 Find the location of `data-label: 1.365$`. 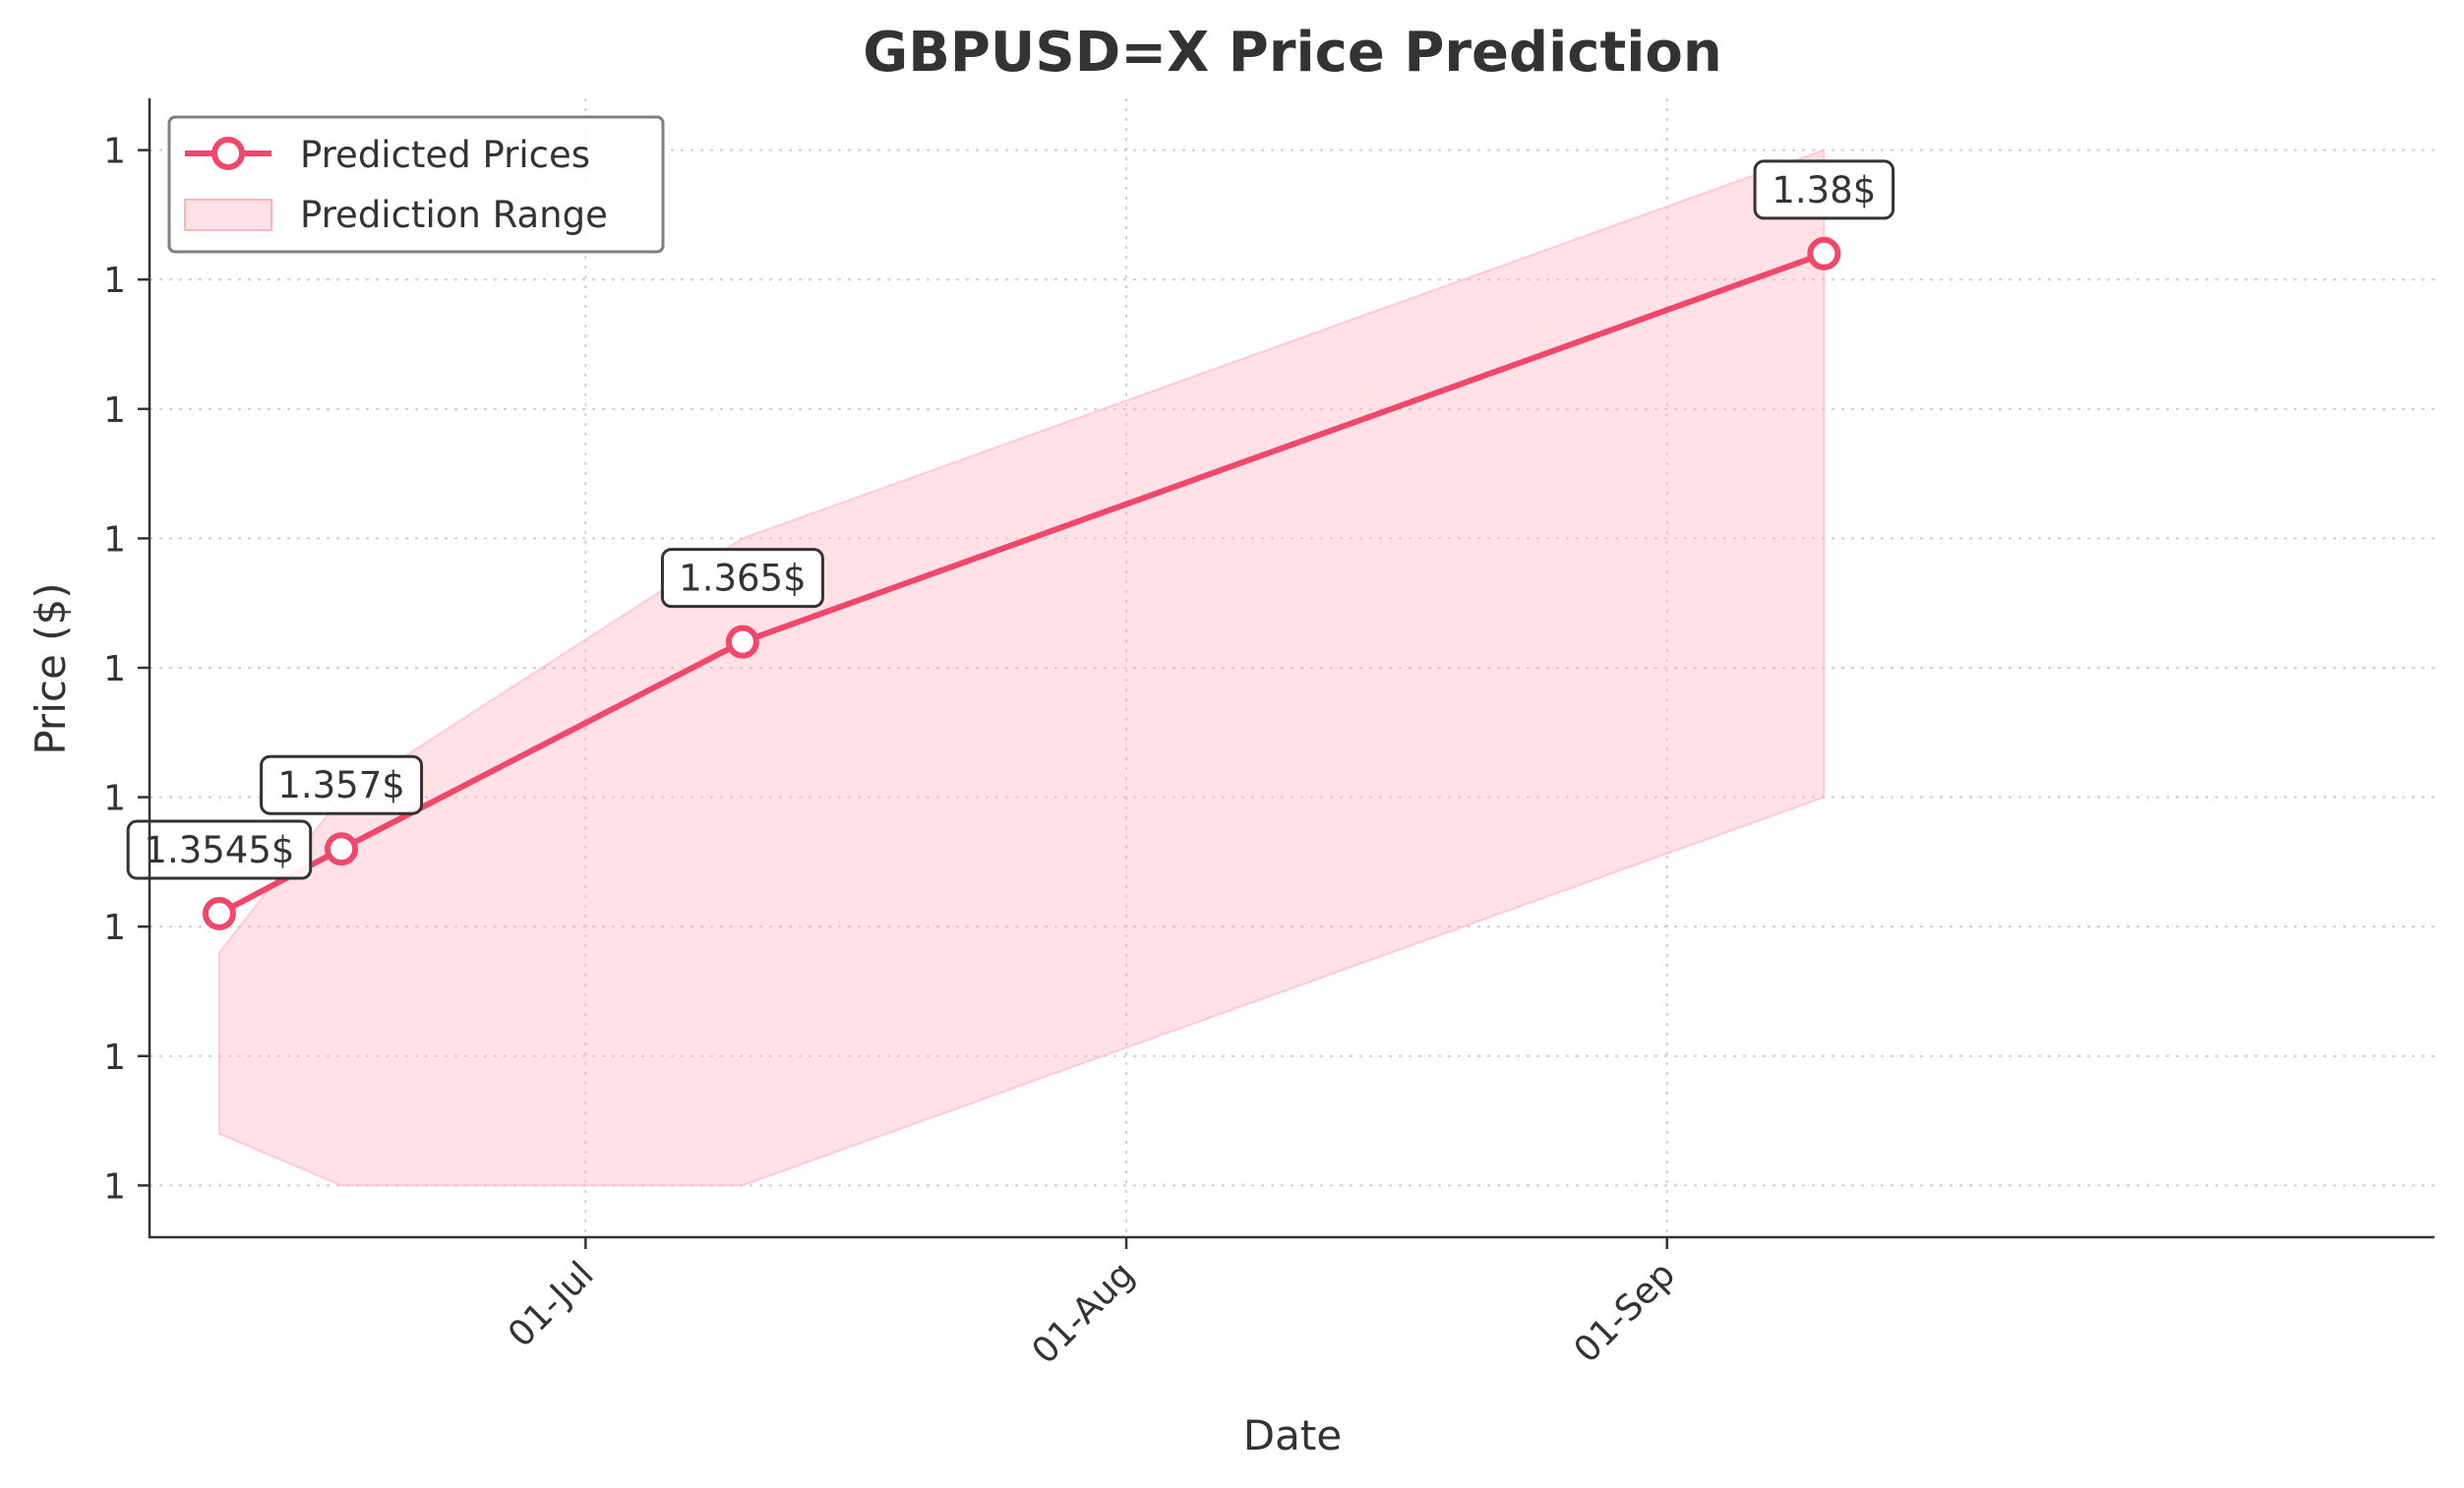

data-label: 1.365$ is located at coordinates (743, 579).